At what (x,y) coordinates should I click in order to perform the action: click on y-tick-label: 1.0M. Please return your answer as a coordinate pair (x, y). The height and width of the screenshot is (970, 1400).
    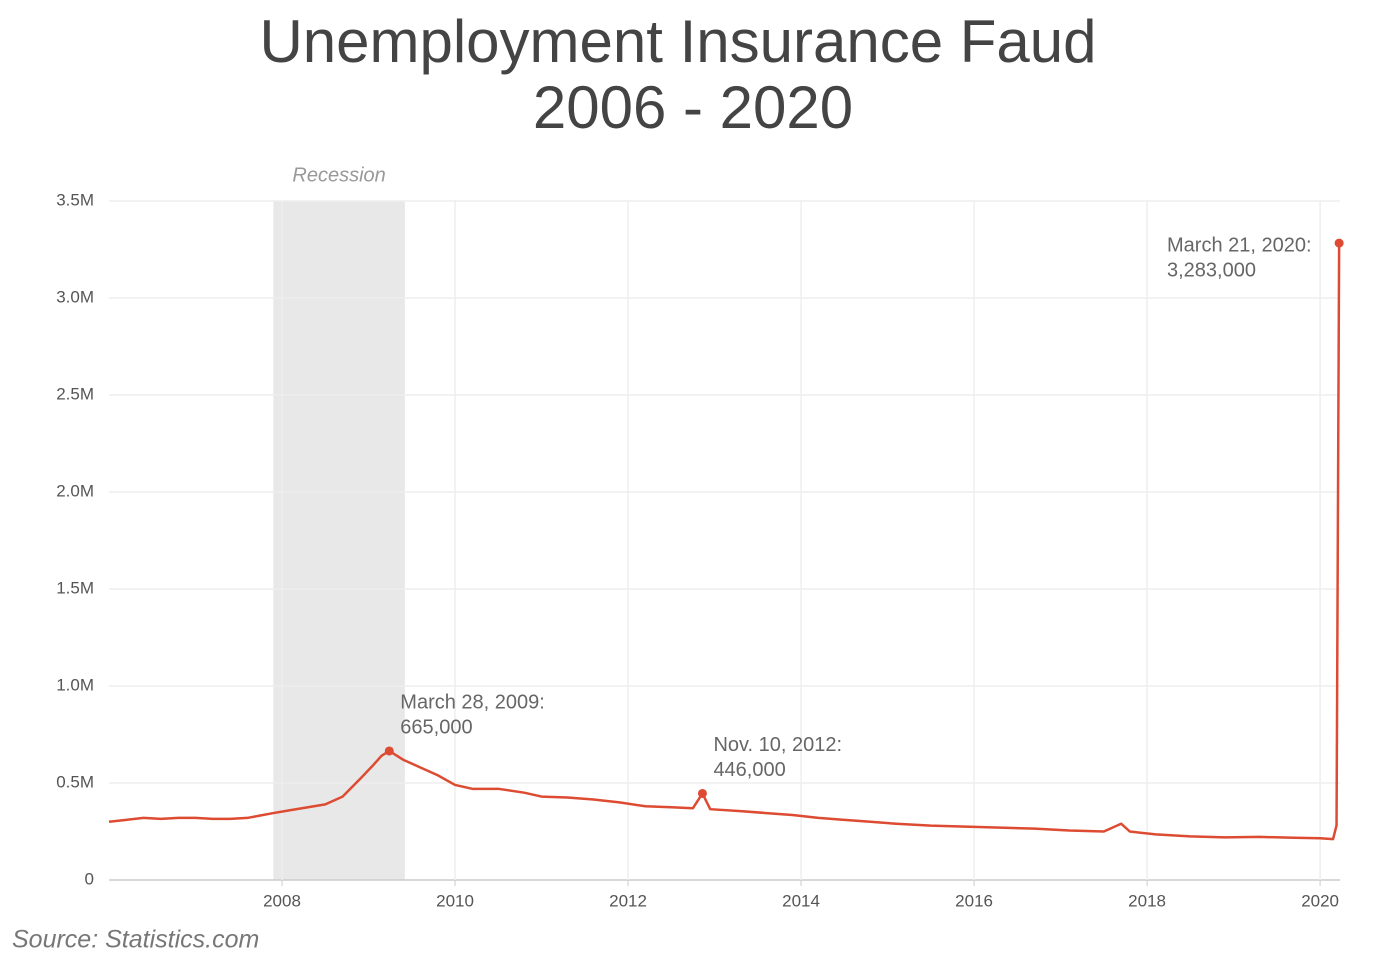
    Looking at the image, I should click on (75, 684).